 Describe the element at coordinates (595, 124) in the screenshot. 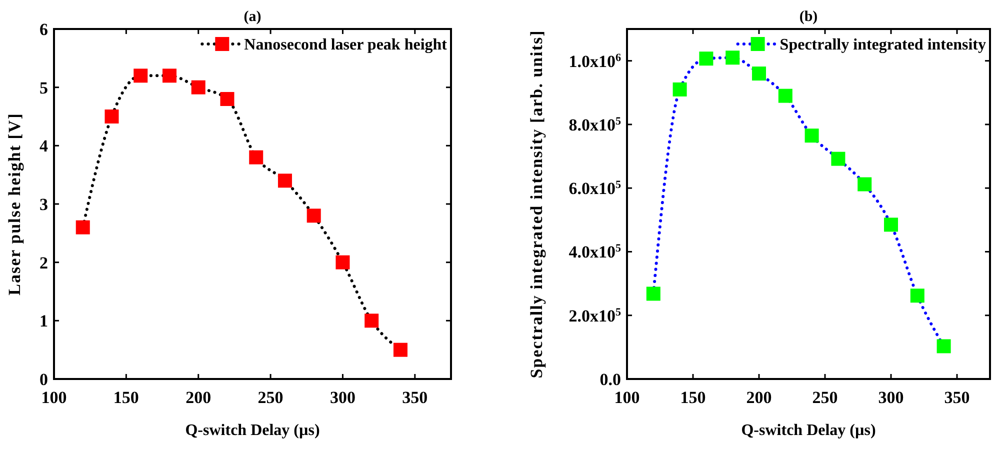

I see `y-tick-label: 8.0x10$^{5}$` at that location.